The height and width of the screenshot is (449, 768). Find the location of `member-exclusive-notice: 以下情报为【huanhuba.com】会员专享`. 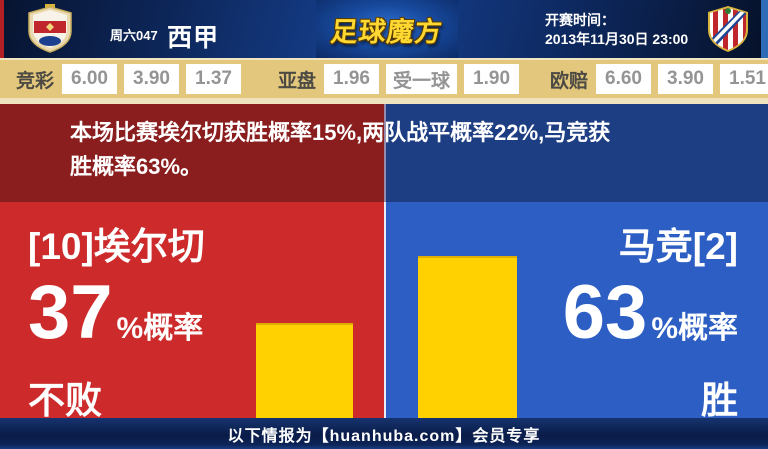

member-exclusive-notice: 以下情报为【huanhuba.com】会员专享 is located at coordinates (384, 436).